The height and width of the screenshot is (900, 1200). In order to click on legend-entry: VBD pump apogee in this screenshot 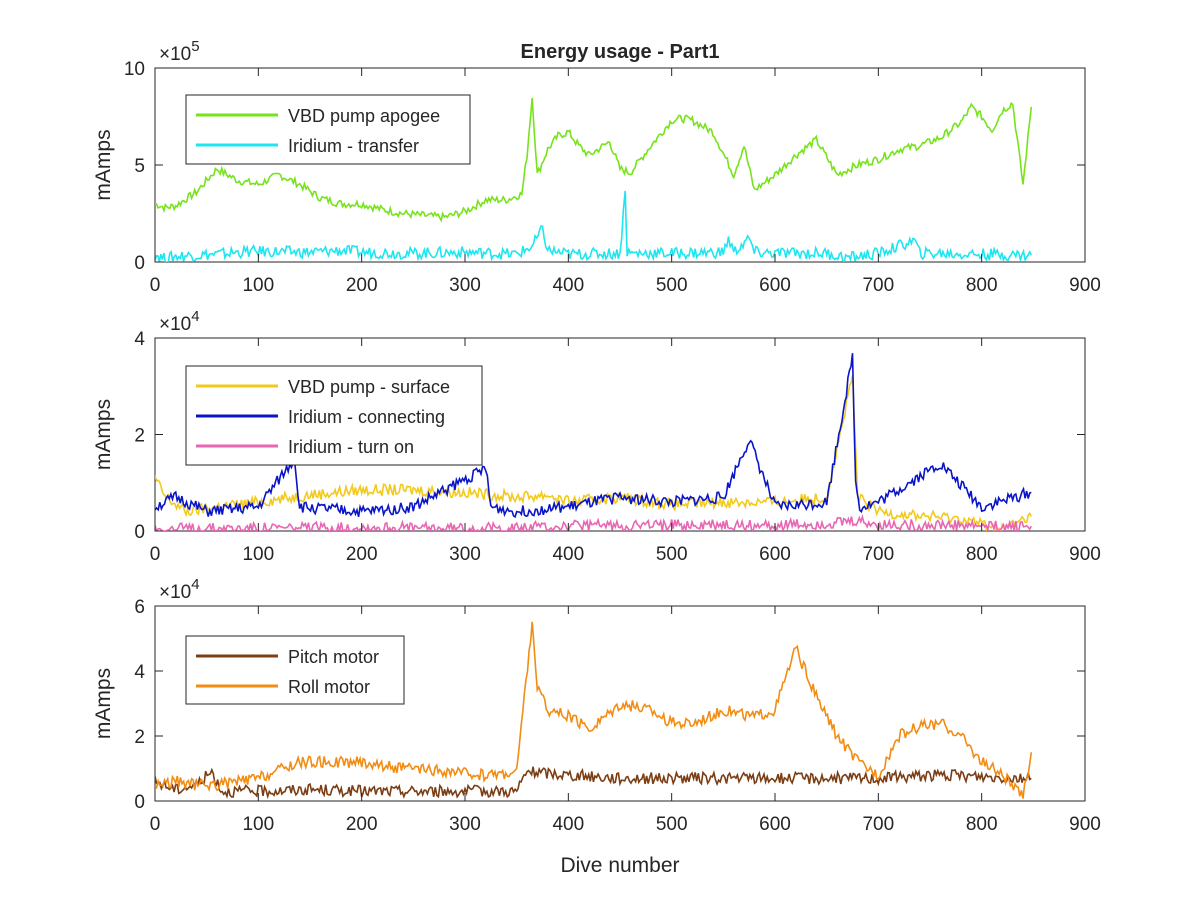, I will do `click(364, 116)`.